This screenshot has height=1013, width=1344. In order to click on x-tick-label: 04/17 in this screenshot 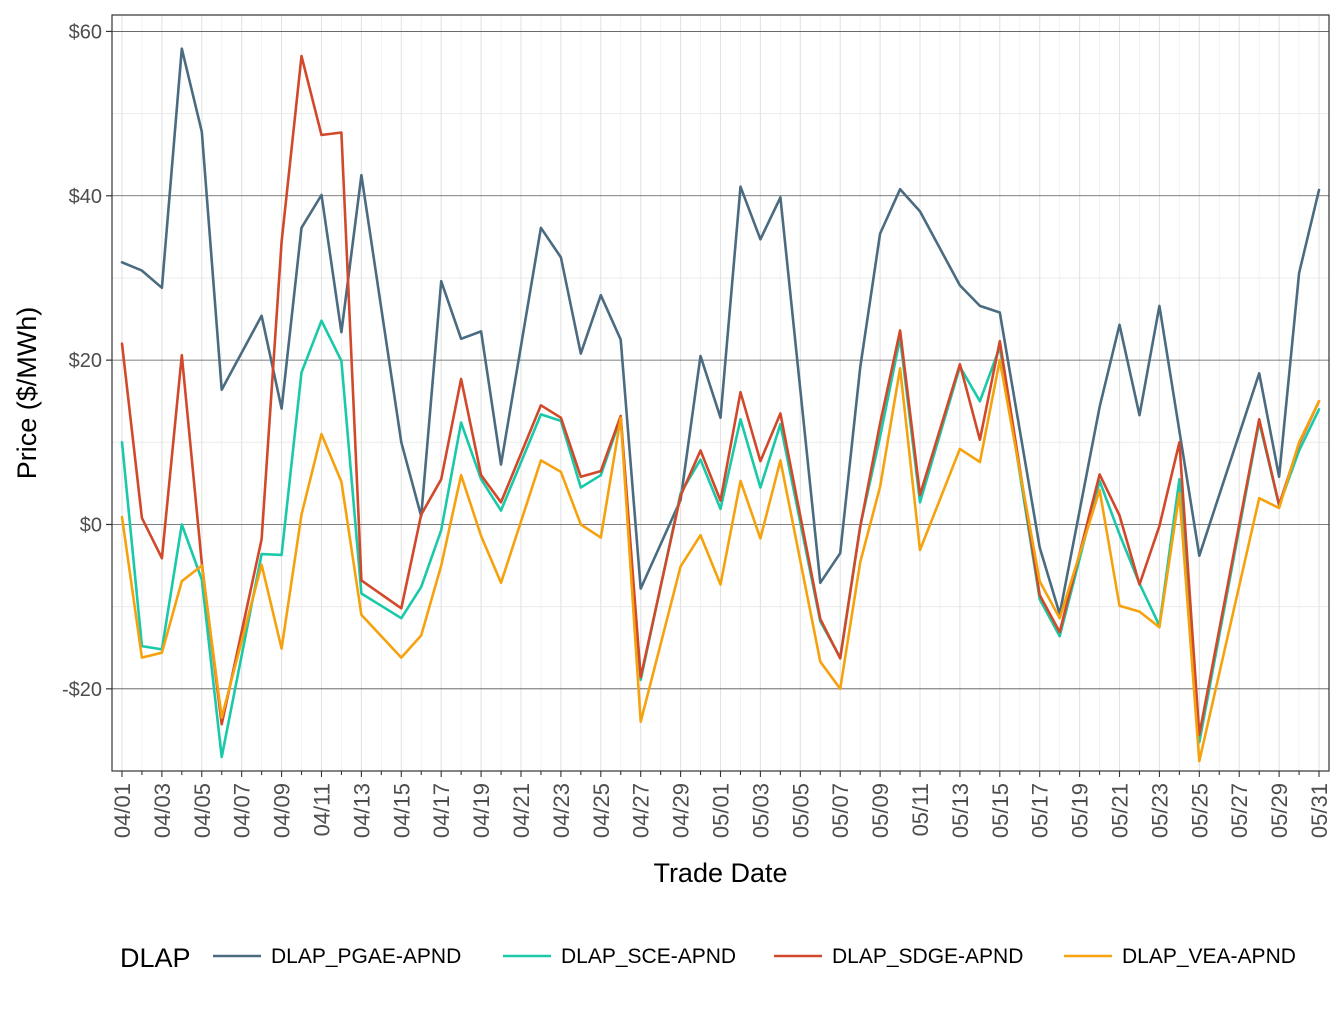, I will do `click(441, 810)`.